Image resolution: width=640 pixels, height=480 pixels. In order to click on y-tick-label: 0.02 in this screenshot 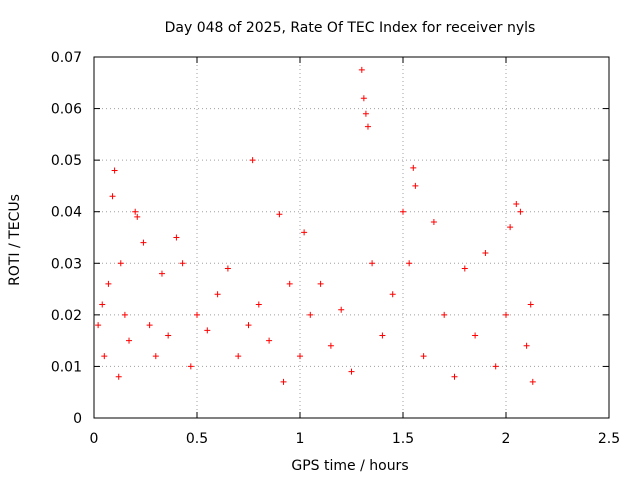, I will do `click(66, 316)`.